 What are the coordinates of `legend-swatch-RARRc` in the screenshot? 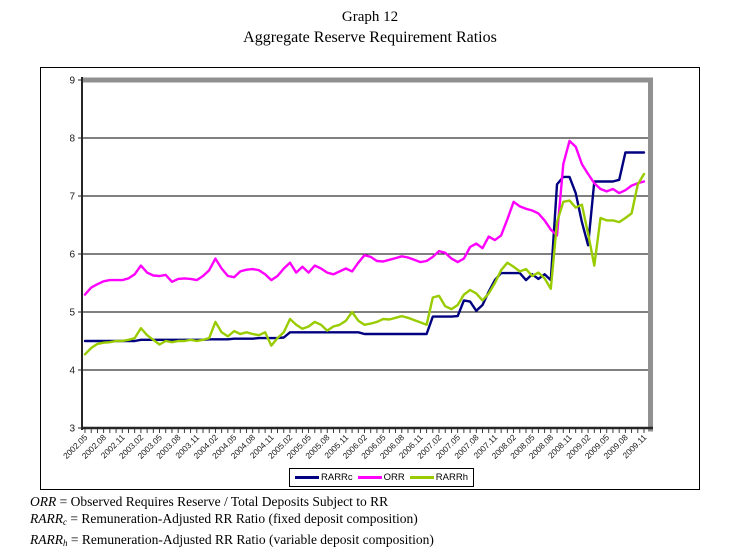 It's located at (307, 477).